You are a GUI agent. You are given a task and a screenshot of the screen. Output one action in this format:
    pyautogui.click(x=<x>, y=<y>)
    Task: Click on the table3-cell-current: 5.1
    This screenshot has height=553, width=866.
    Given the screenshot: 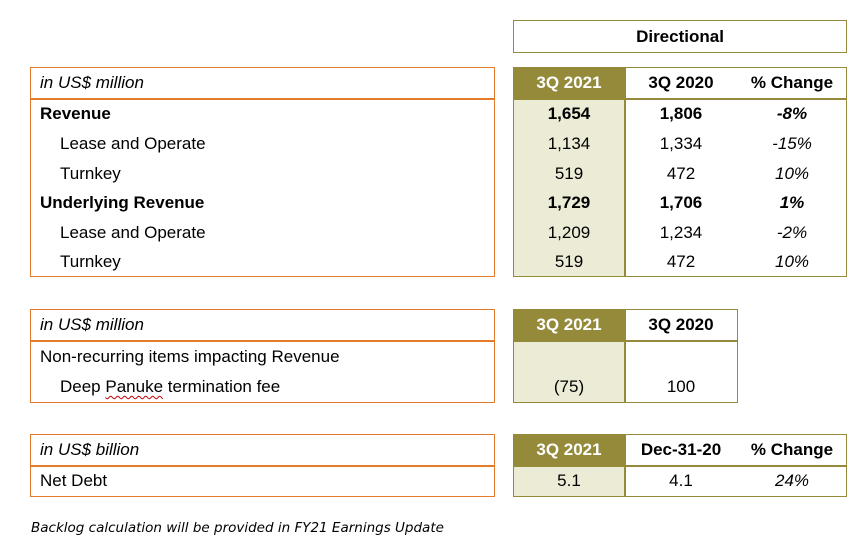 What is the action you would take?
    pyautogui.click(x=569, y=480)
    